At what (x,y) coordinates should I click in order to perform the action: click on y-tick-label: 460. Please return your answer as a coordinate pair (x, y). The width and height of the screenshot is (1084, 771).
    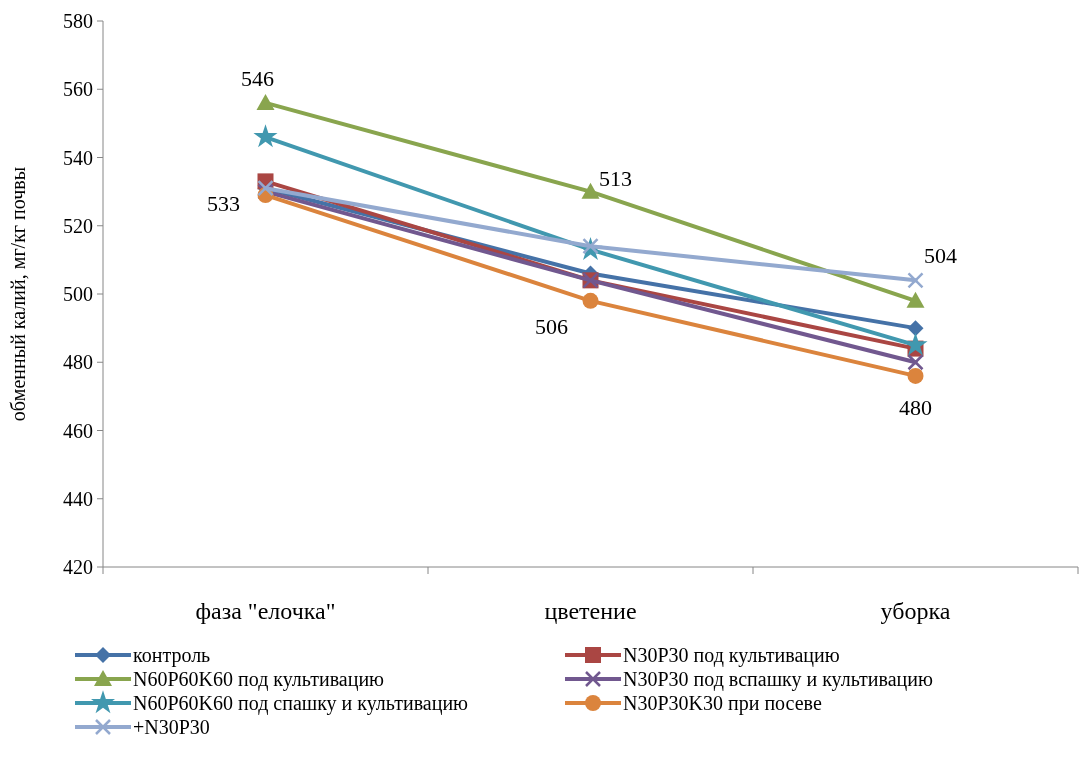
    Looking at the image, I should click on (78, 430).